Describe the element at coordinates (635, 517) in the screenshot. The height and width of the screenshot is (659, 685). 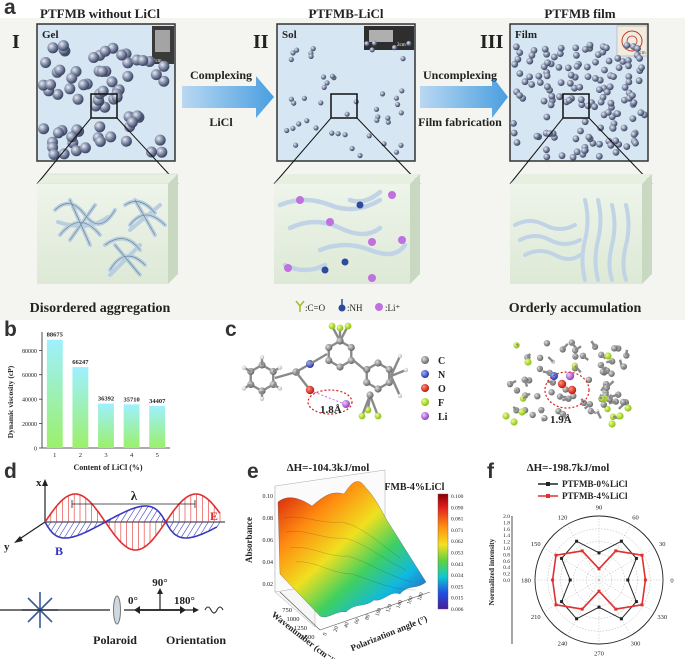
I see `f-angle-label: 60` at that location.